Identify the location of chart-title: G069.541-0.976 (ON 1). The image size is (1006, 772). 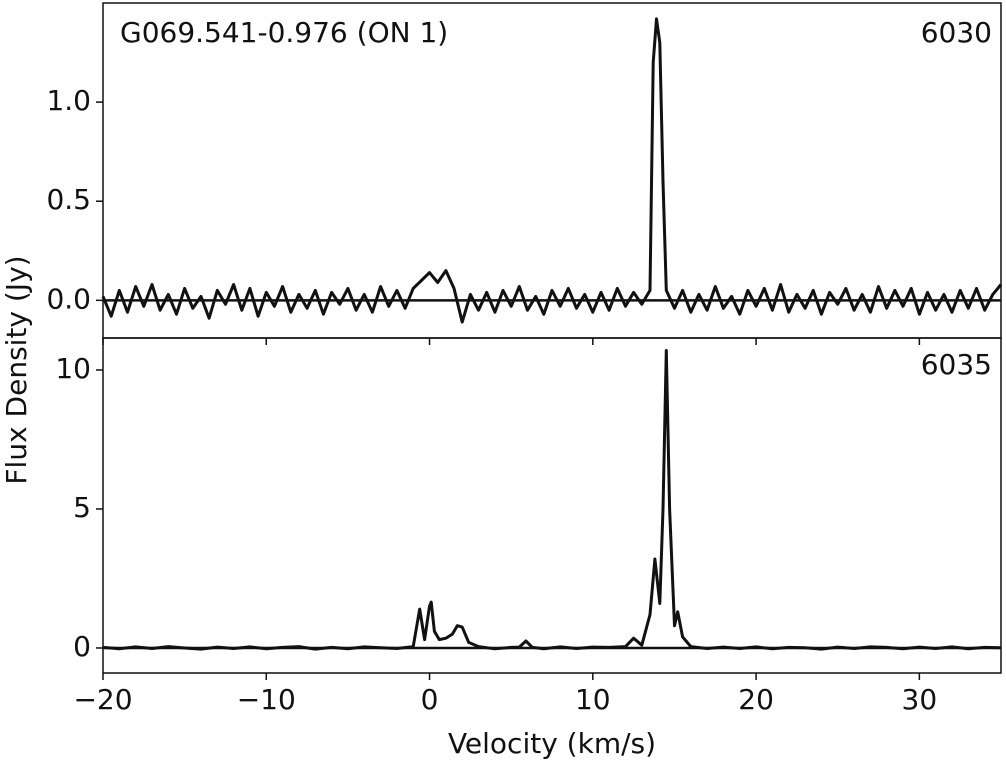
(284, 32).